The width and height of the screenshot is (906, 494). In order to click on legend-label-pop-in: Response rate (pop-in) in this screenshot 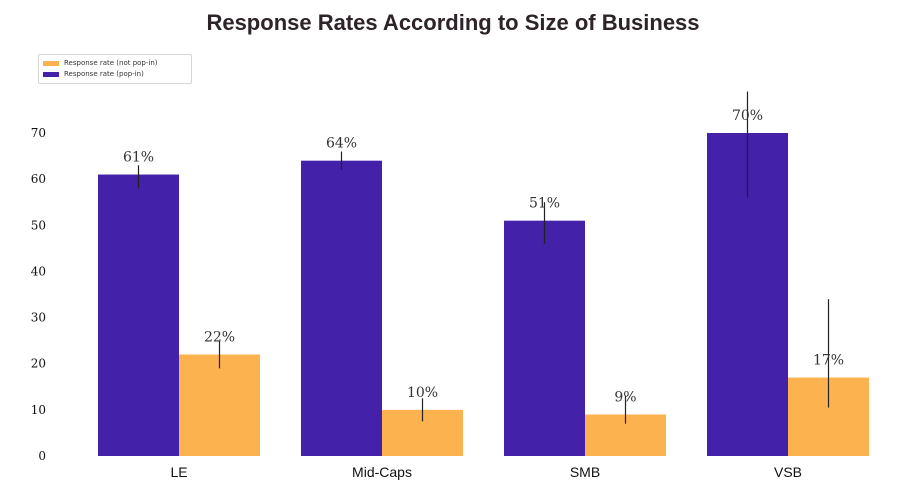, I will do `click(104, 74)`.